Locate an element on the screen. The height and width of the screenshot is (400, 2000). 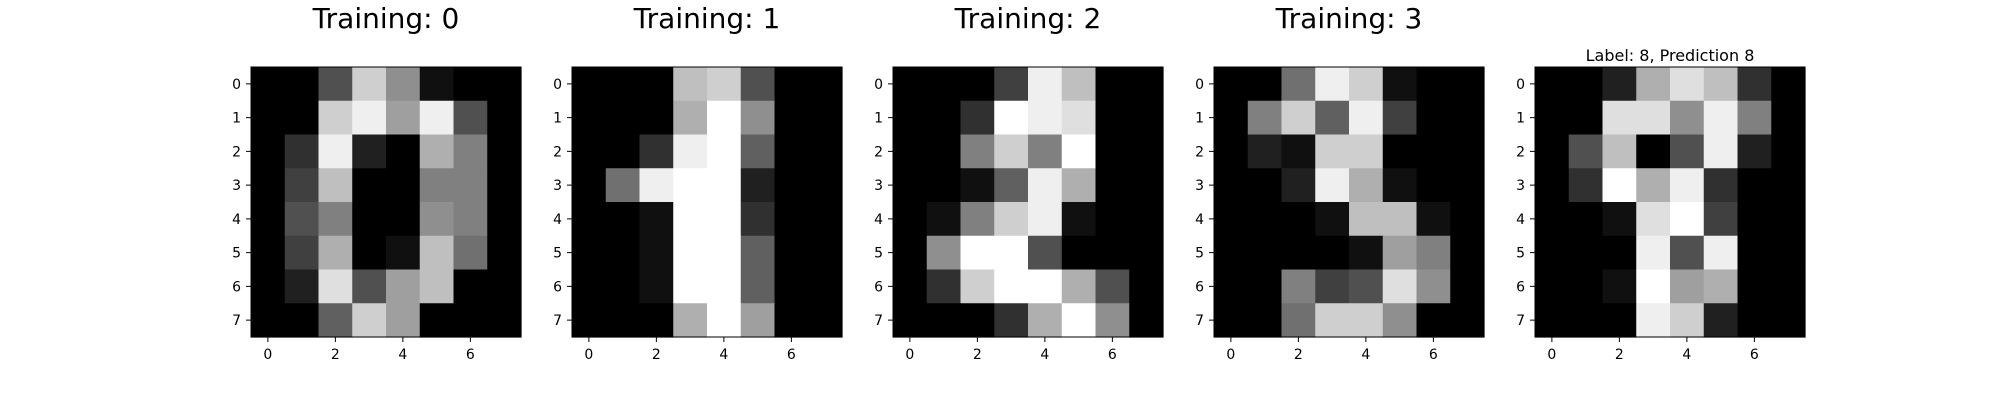
y-tick-label: 7 is located at coordinates (1520, 321).